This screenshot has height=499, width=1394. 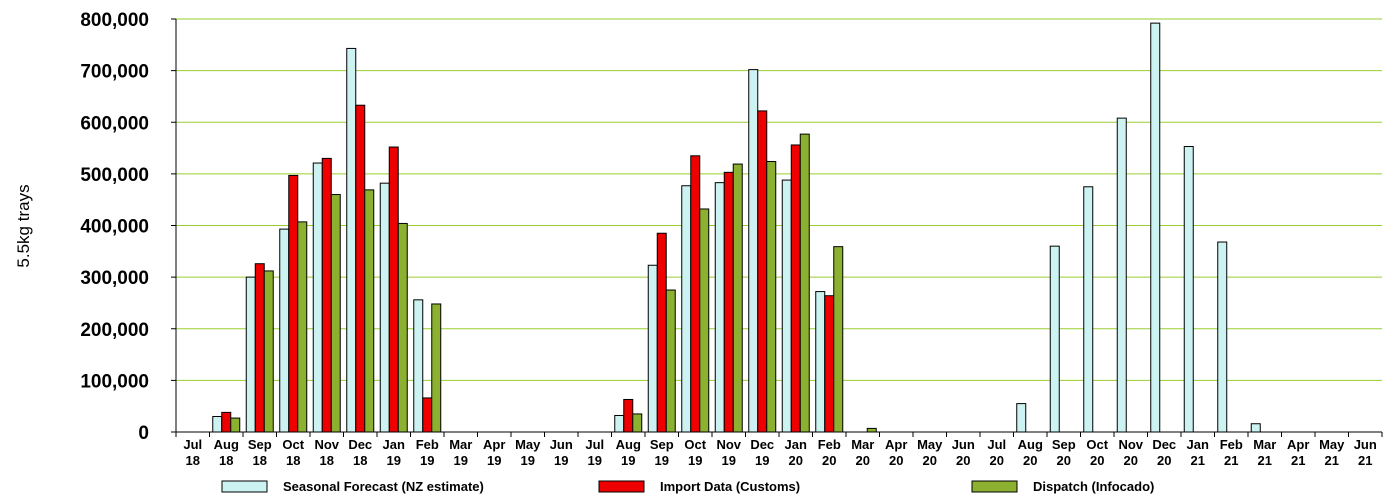 I want to click on y-tick-label: 400,000, so click(x=114, y=227).